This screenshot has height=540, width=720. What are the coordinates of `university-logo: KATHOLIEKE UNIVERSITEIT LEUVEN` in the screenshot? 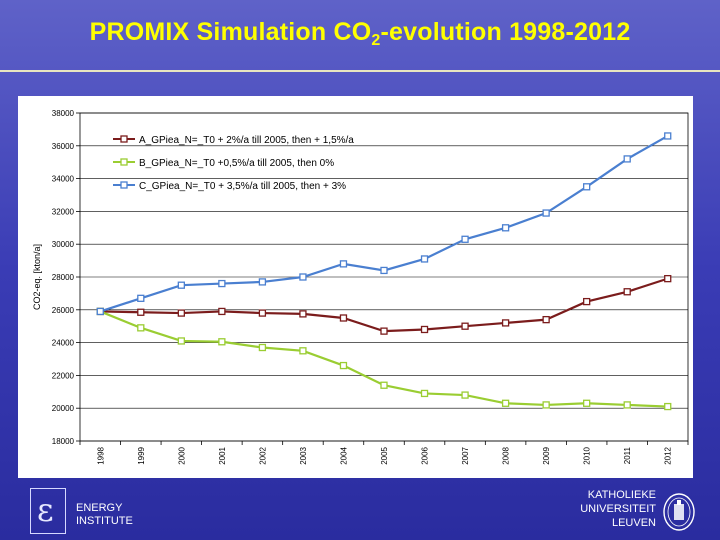 It's located at (606, 512).